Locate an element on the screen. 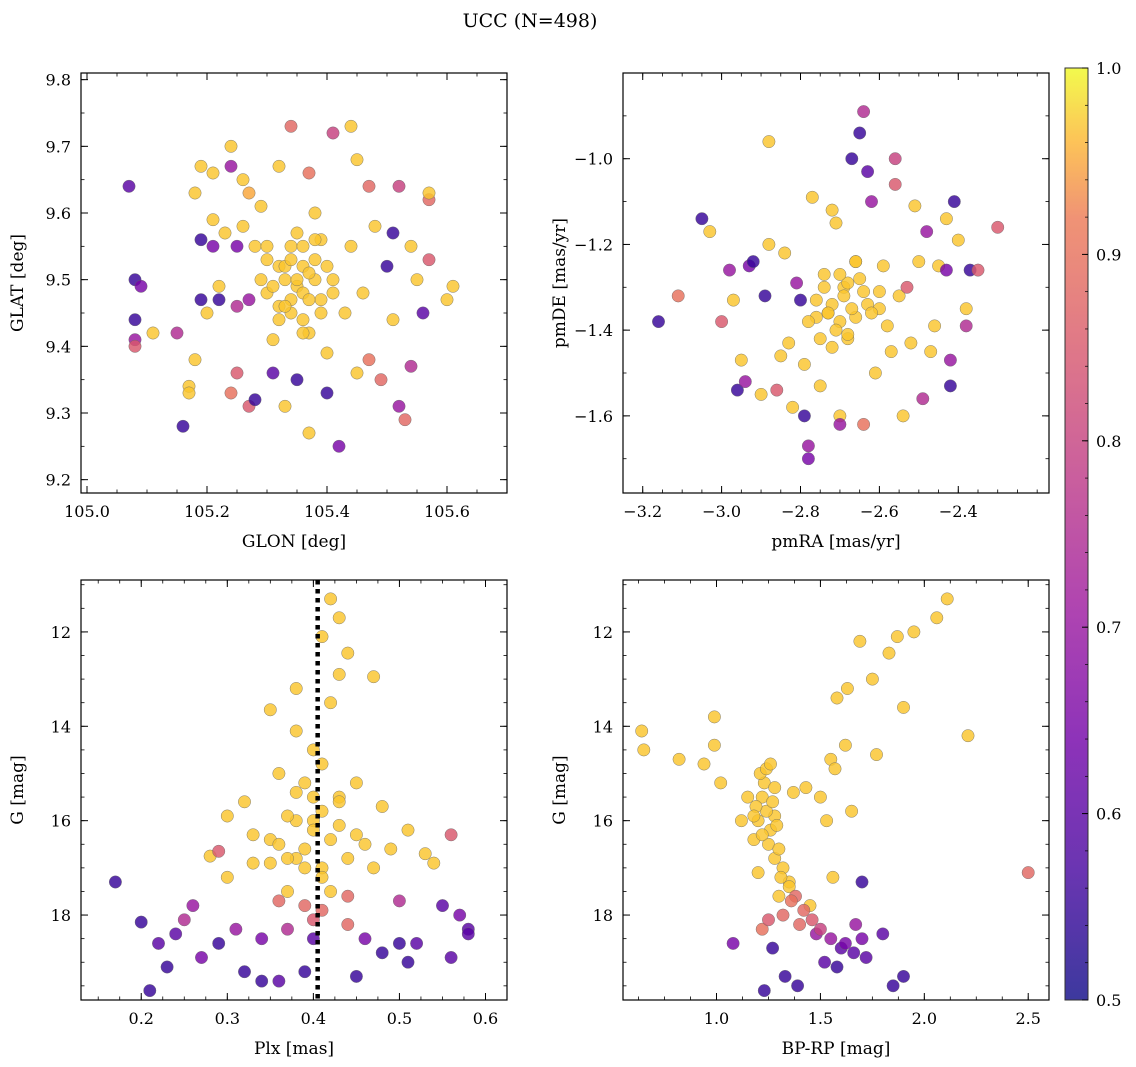  x-tick-label: −2.6 is located at coordinates (879, 511).